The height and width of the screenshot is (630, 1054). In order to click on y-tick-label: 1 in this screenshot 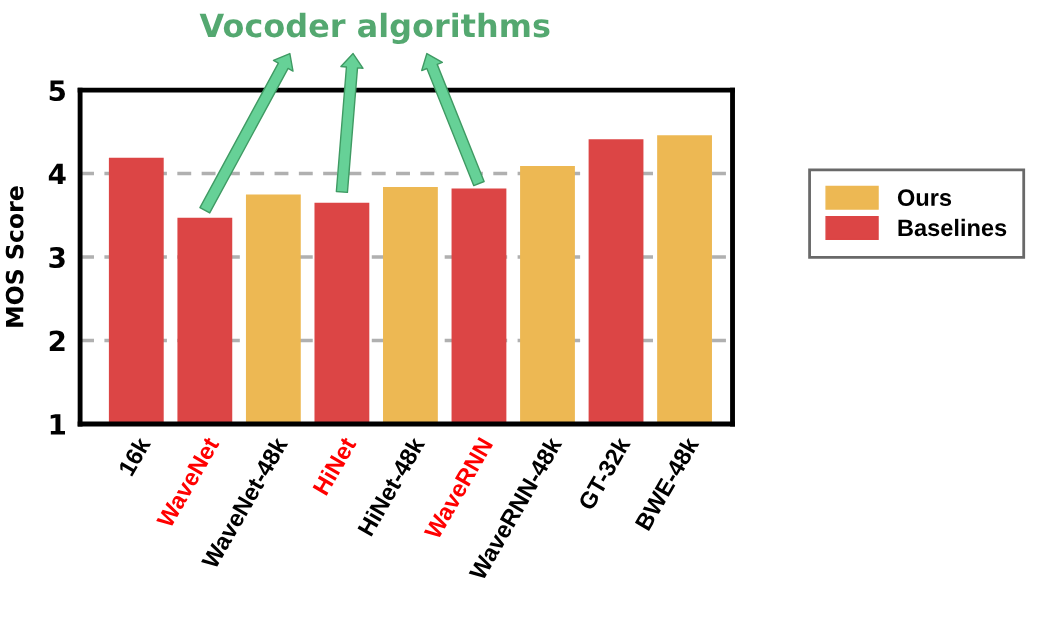, I will do `click(57, 424)`.